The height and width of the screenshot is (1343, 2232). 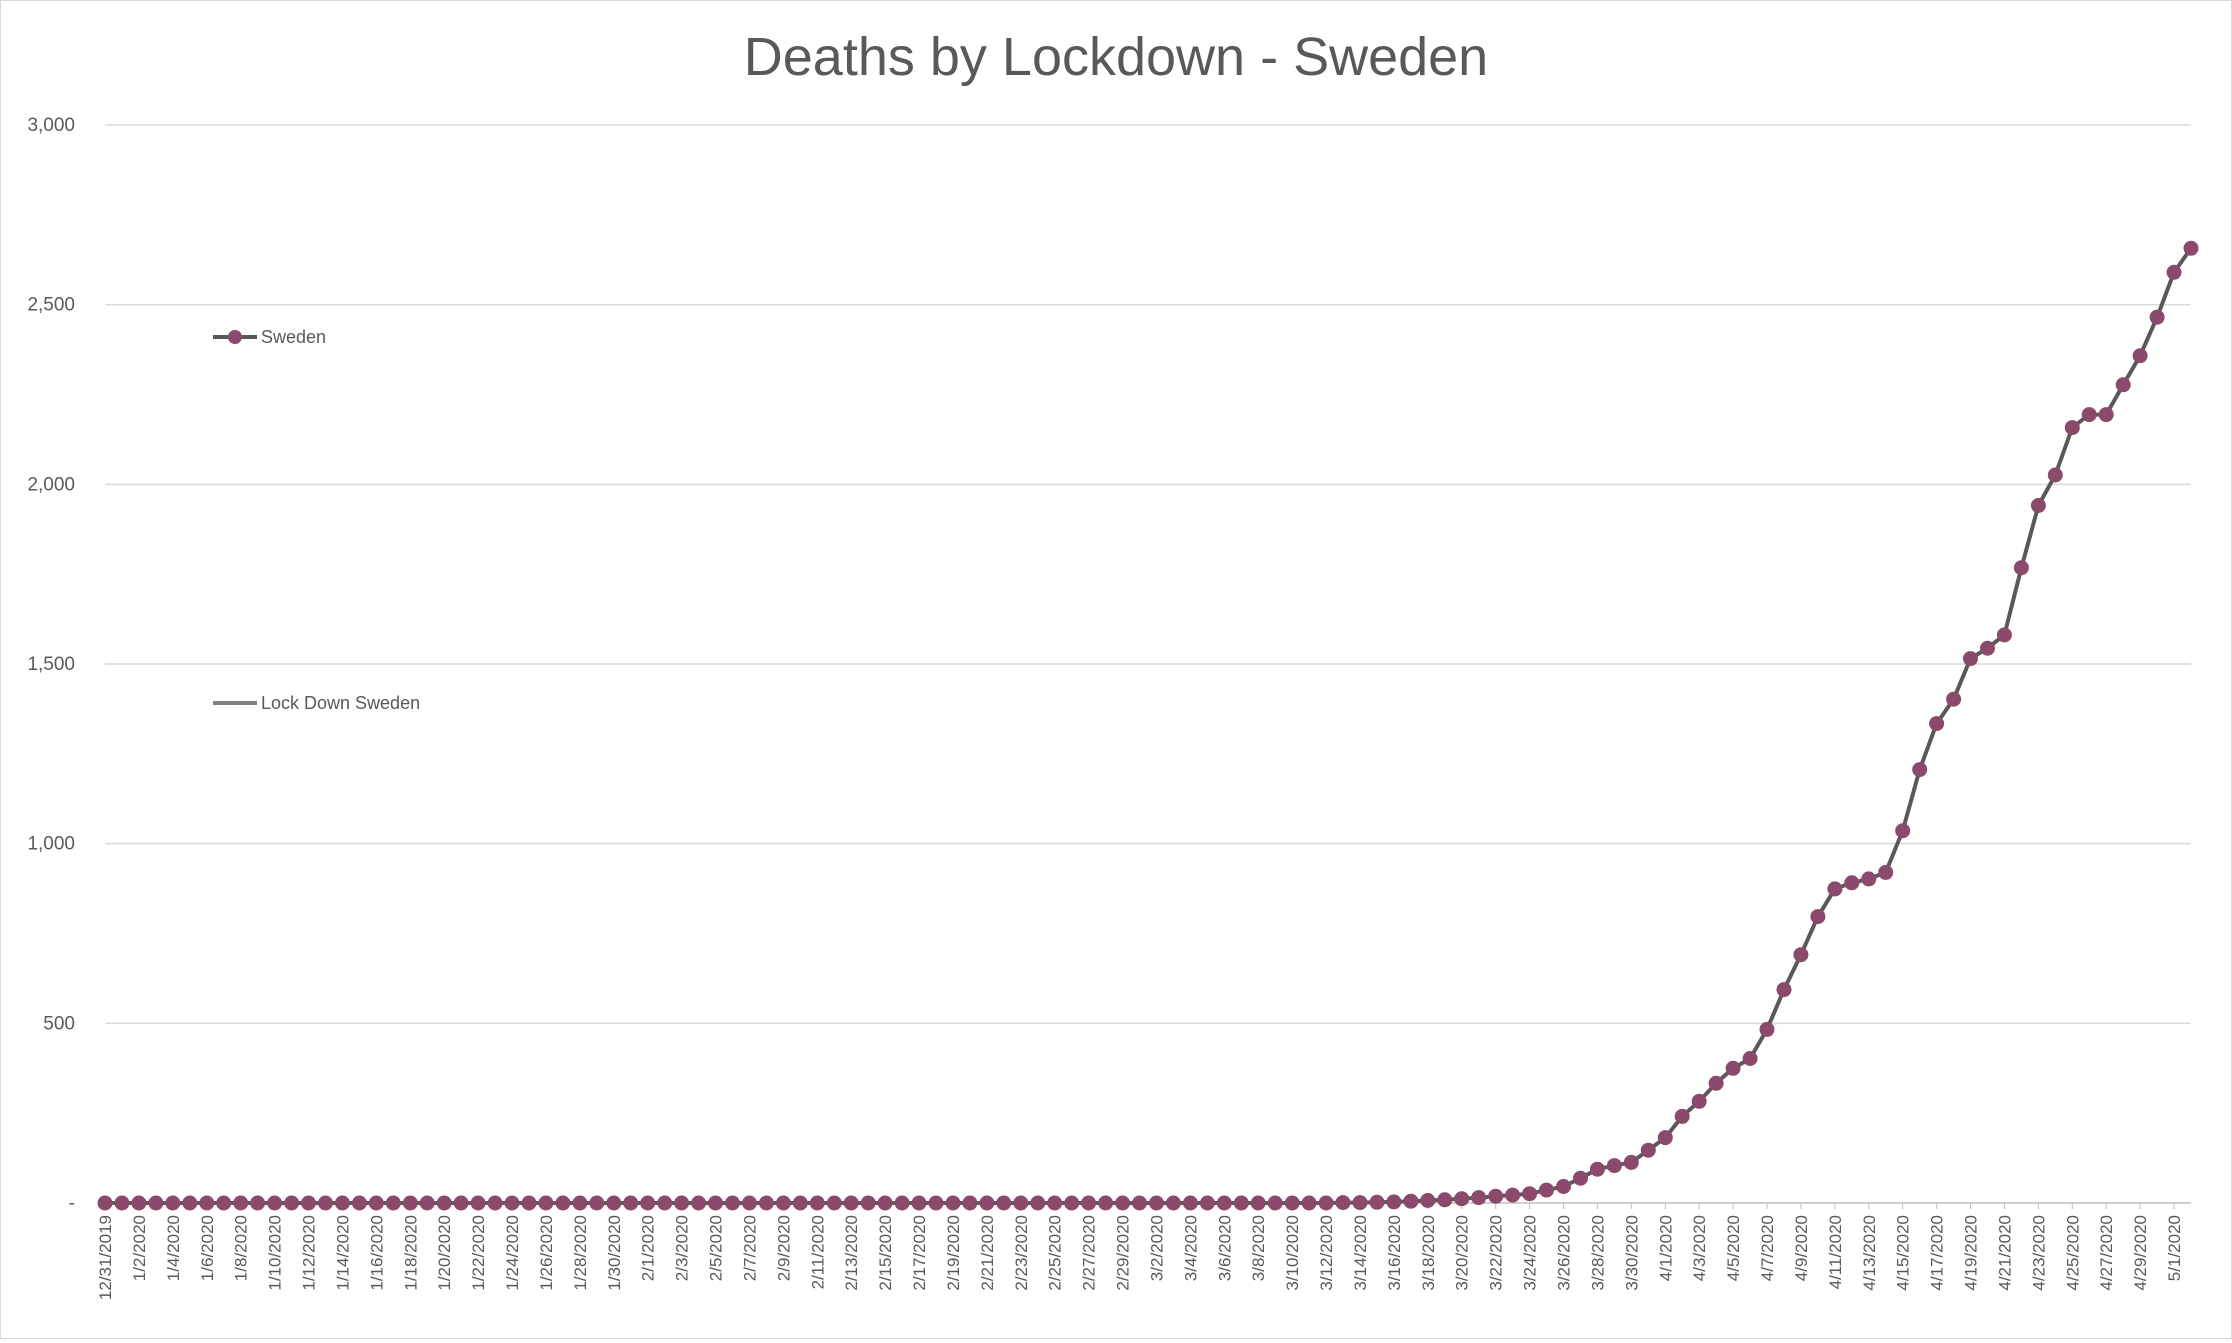 What do you see at coordinates (51, 664) in the screenshot?
I see `y-axis: - 500 1,000 1,500 2,000 2,500 3,000` at bounding box center [51, 664].